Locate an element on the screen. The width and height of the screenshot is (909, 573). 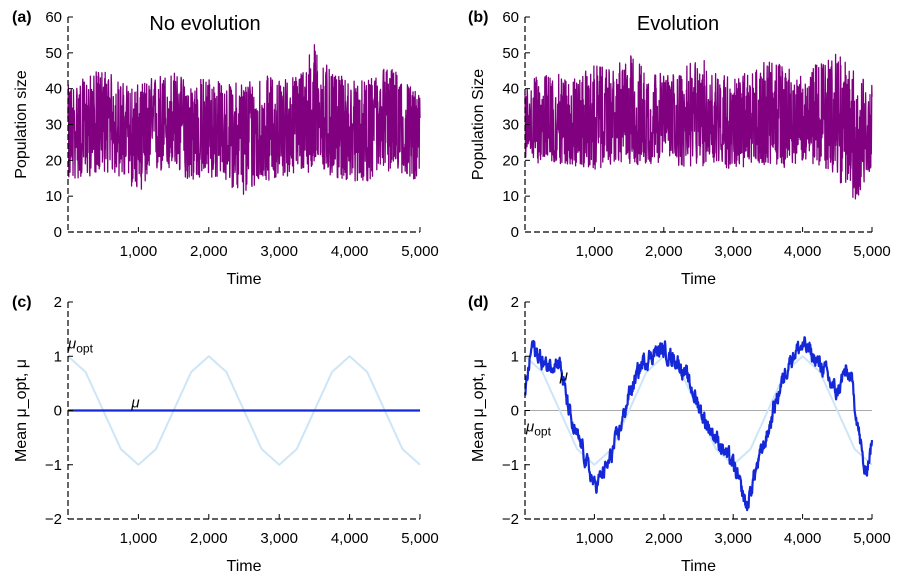
series-mu is located at coordinates (698, 424).